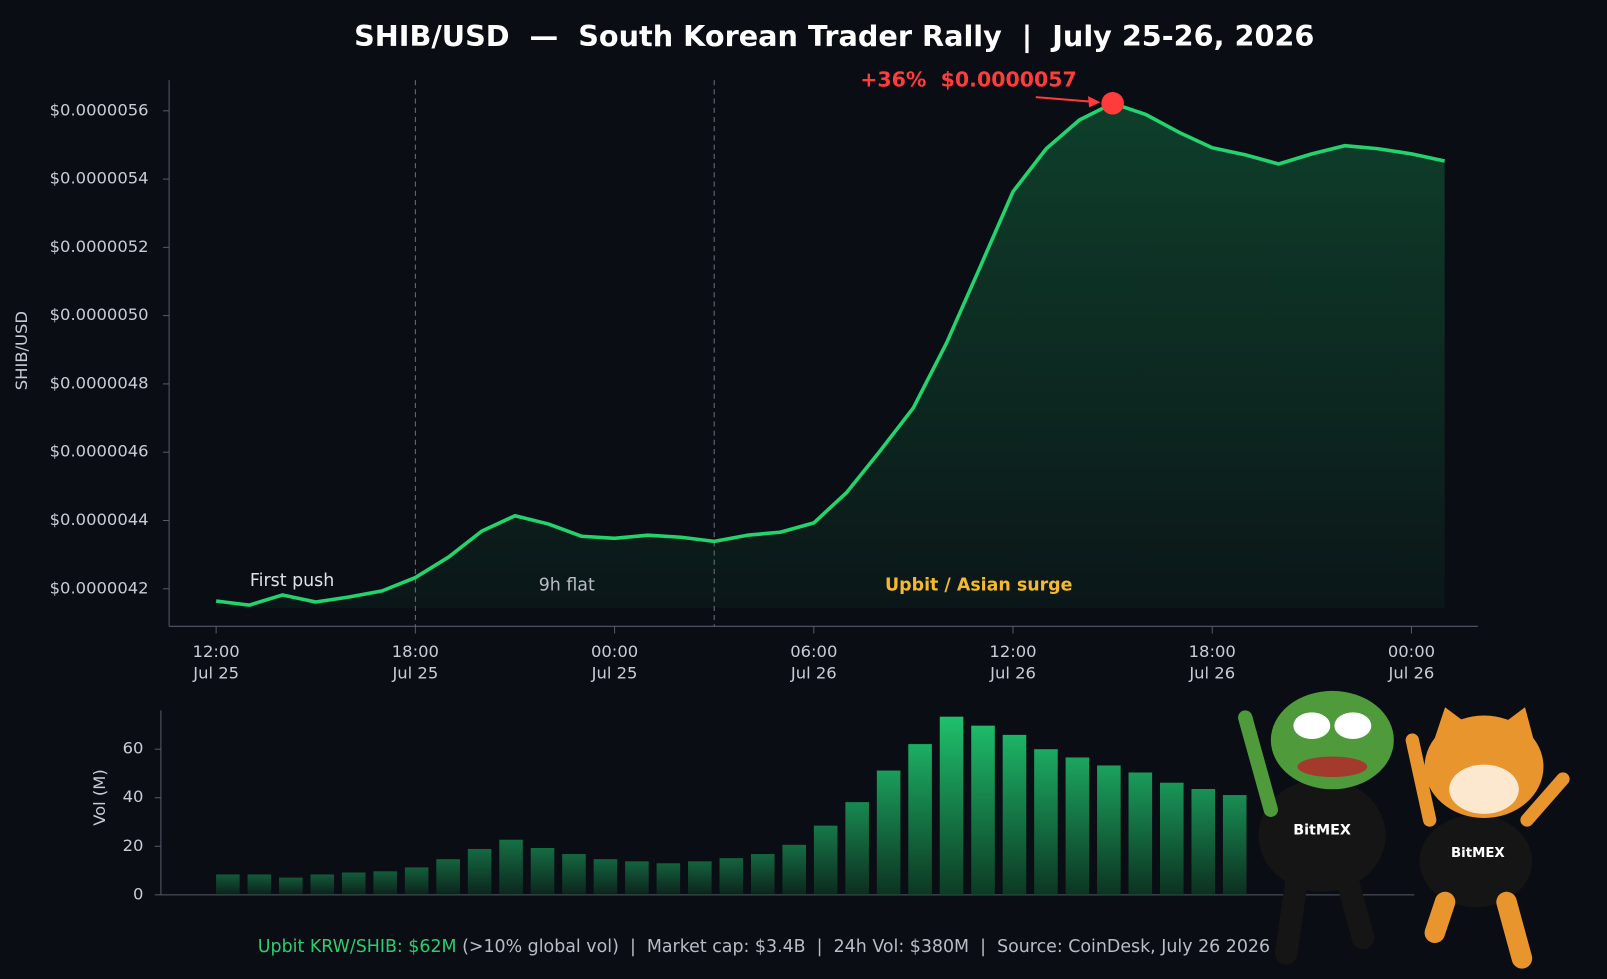 The image size is (1607, 979). Describe the element at coordinates (99, 178) in the screenshot. I see `y-tick-label: $0.0000054` at that location.